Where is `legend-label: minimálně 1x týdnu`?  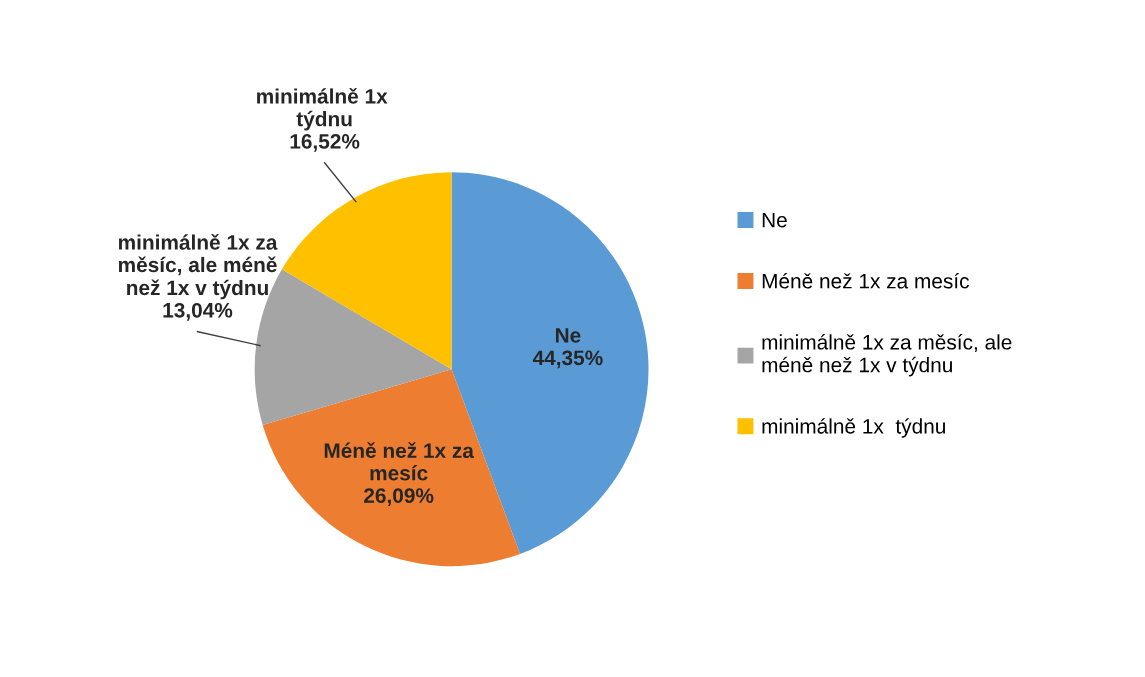 legend-label: minimálně 1x týdnu is located at coordinates (853, 428).